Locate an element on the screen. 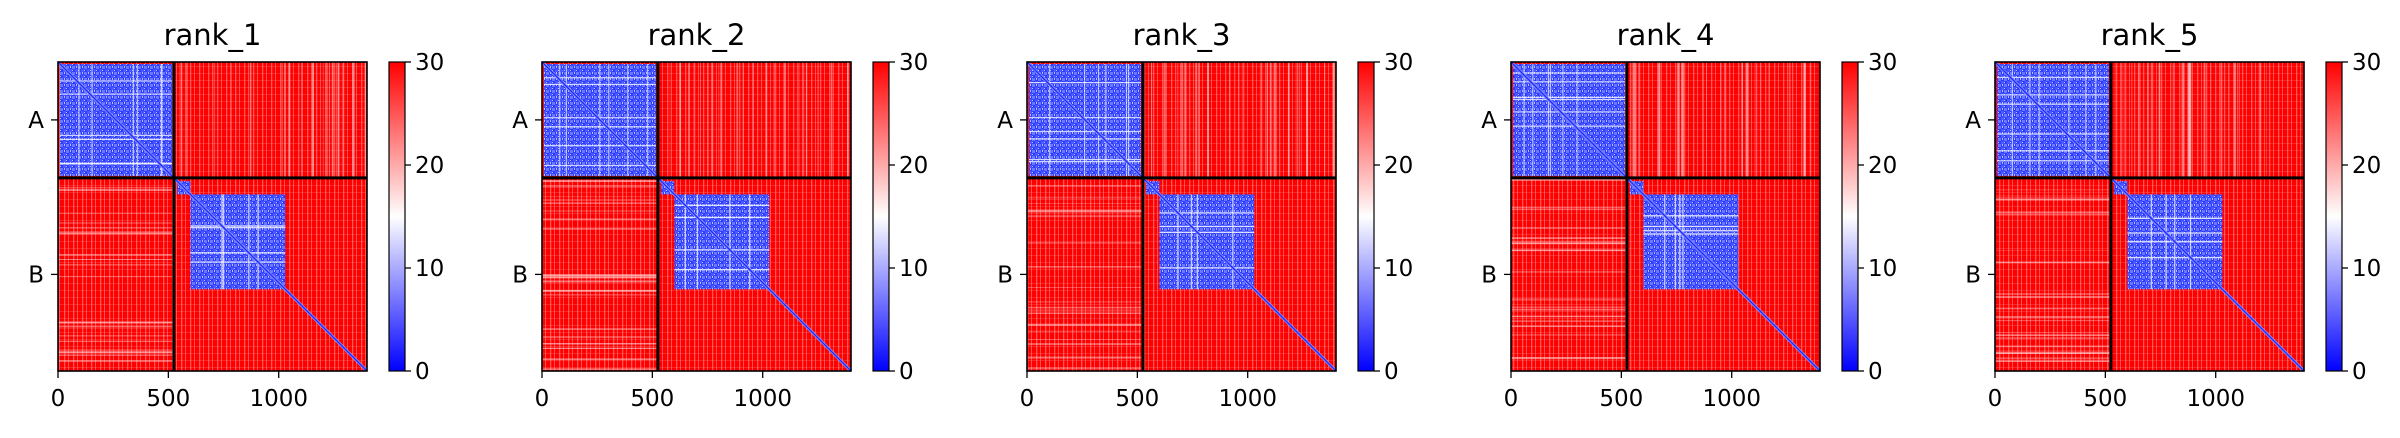 The height and width of the screenshot is (438, 2400). x-tick-label: 1000 is located at coordinates (2215, 399).